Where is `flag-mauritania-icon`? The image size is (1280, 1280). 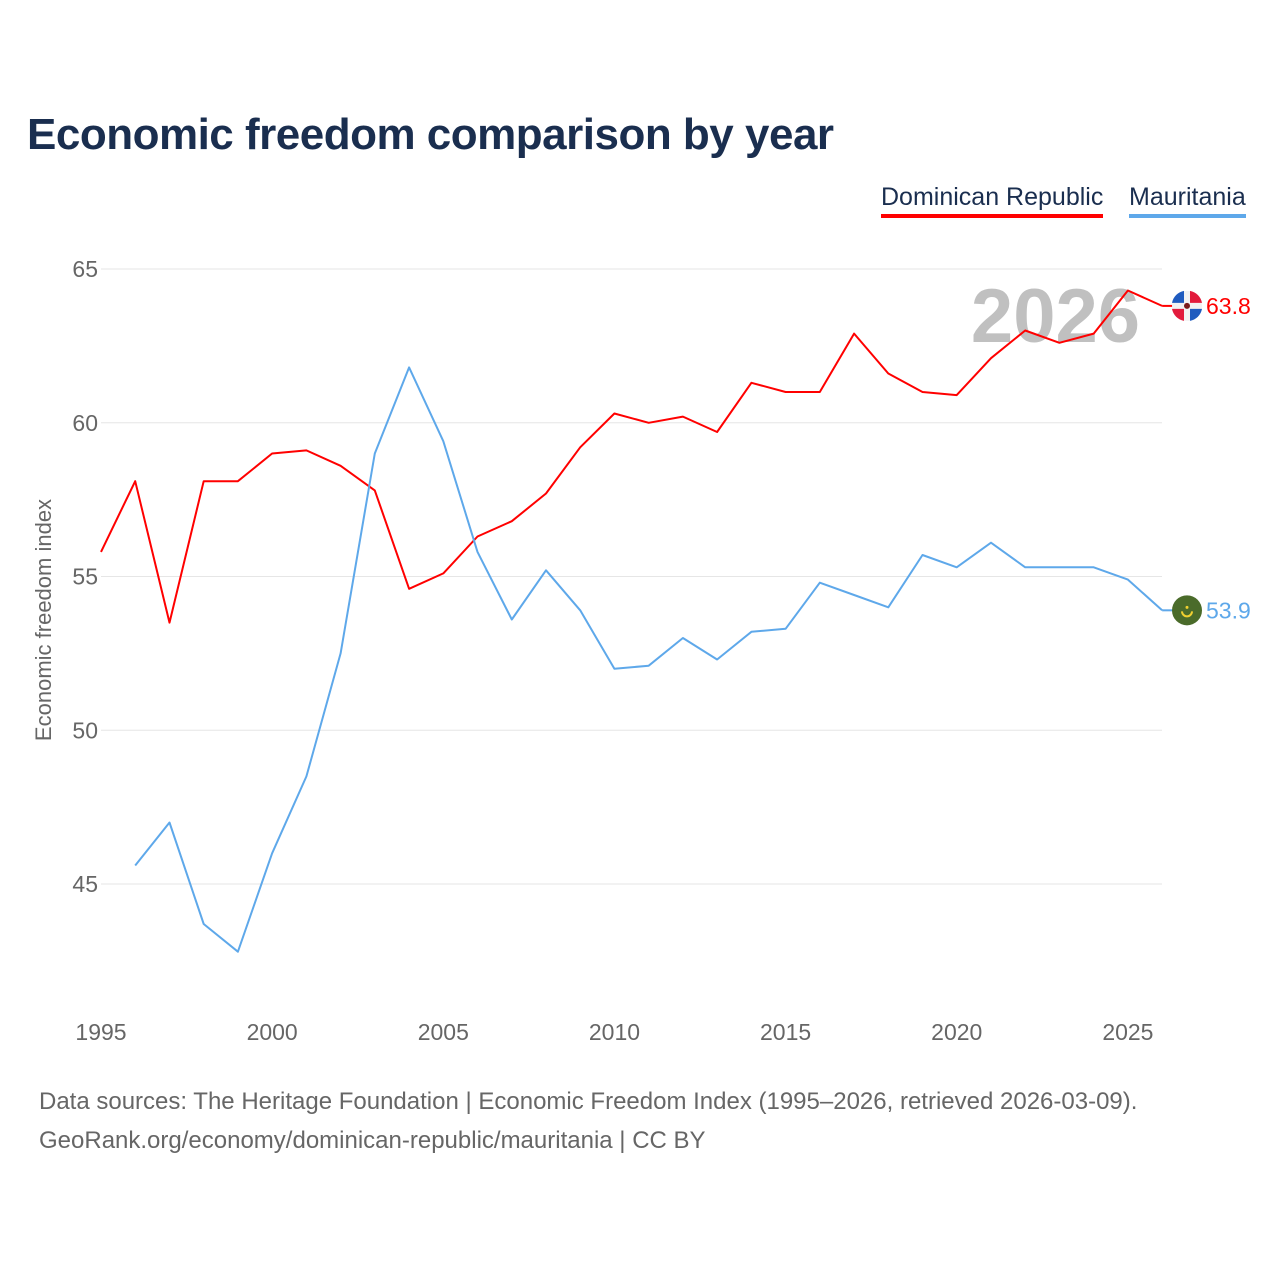 flag-mauritania-icon is located at coordinates (1187, 610).